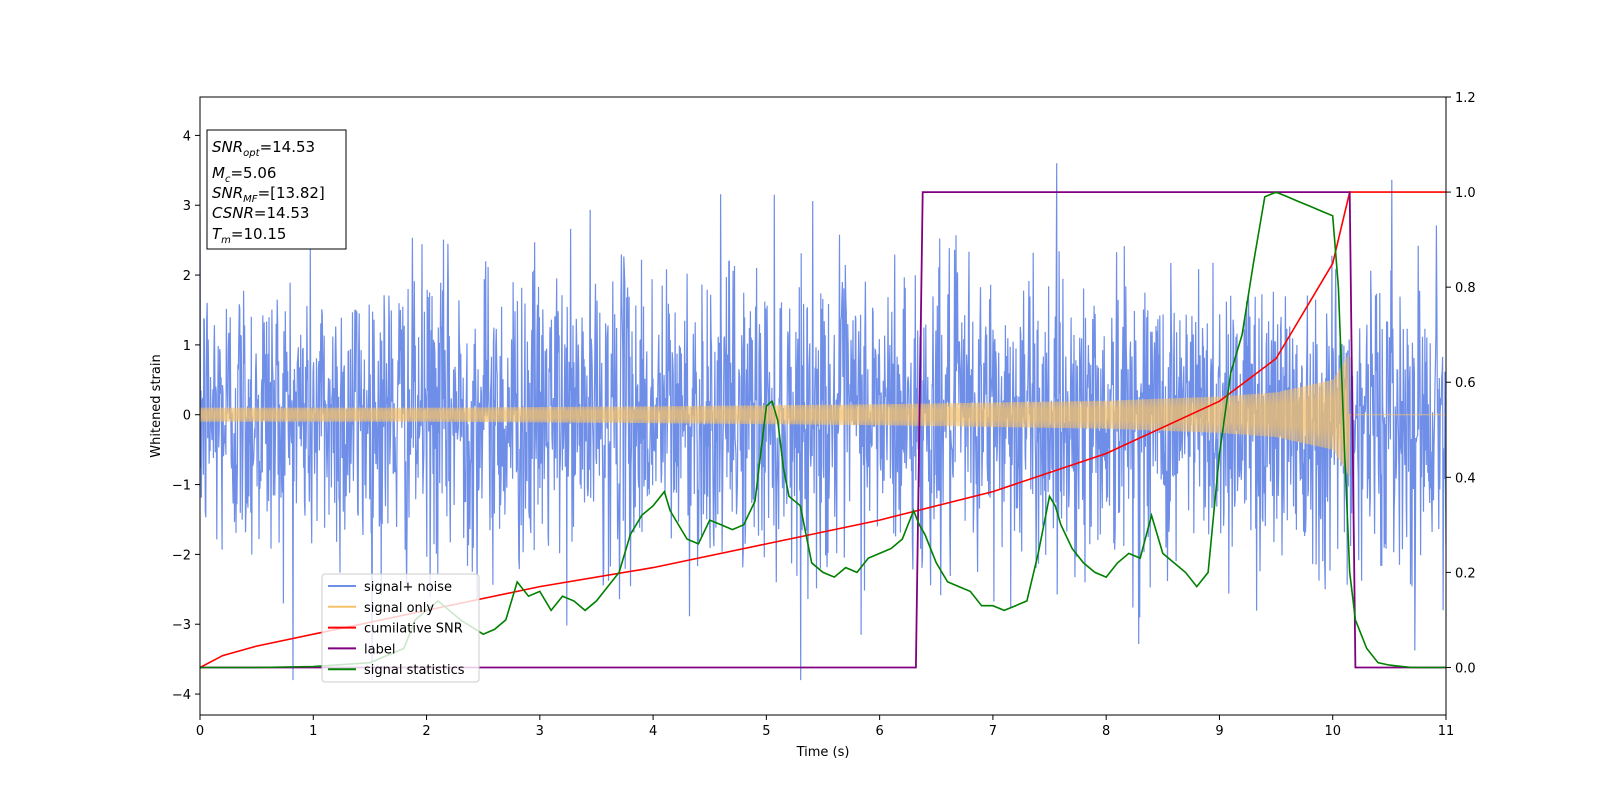 Image resolution: width=1600 pixels, height=800 pixels. What do you see at coordinates (249, 235) in the screenshot?
I see `annotation-line: Tm=10.15` at bounding box center [249, 235].